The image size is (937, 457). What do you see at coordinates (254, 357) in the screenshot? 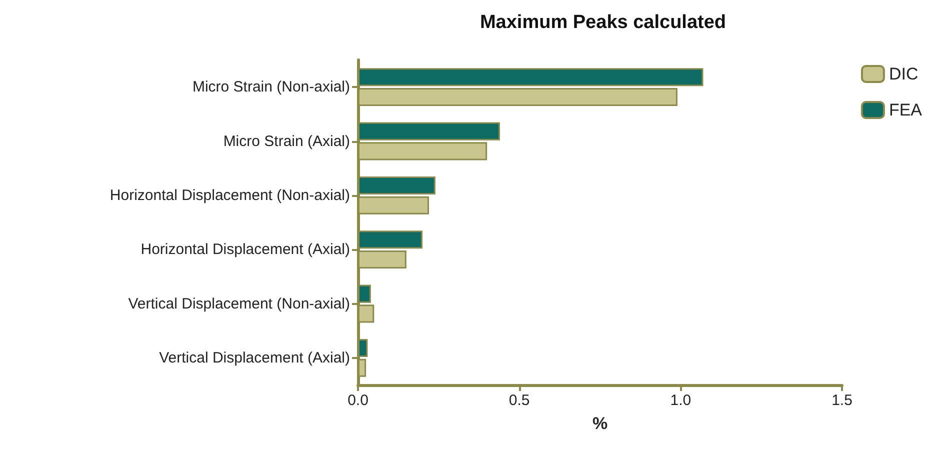
I see `y-tick-label: Vertical Displacement (Axial)` at bounding box center [254, 357].